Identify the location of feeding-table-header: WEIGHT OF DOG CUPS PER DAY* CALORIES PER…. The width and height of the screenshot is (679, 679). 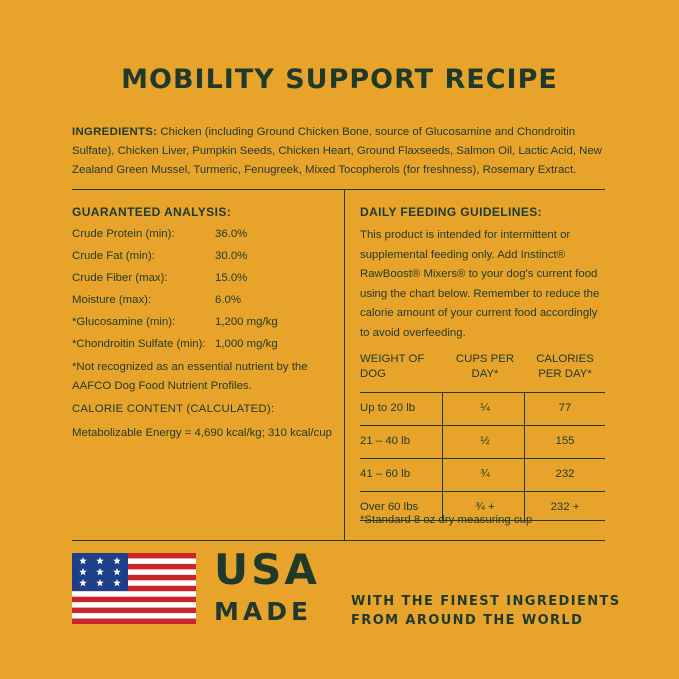
(482, 372).